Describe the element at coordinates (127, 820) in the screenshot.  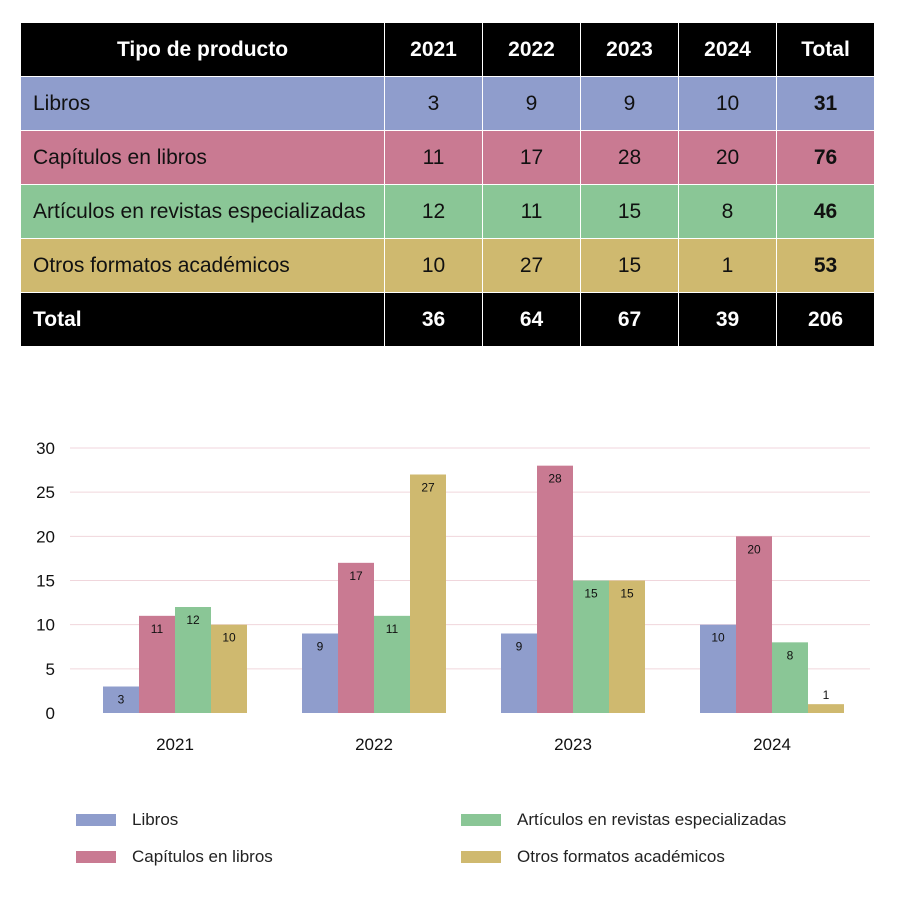
I see `legend-item-libros: Libros` at that location.